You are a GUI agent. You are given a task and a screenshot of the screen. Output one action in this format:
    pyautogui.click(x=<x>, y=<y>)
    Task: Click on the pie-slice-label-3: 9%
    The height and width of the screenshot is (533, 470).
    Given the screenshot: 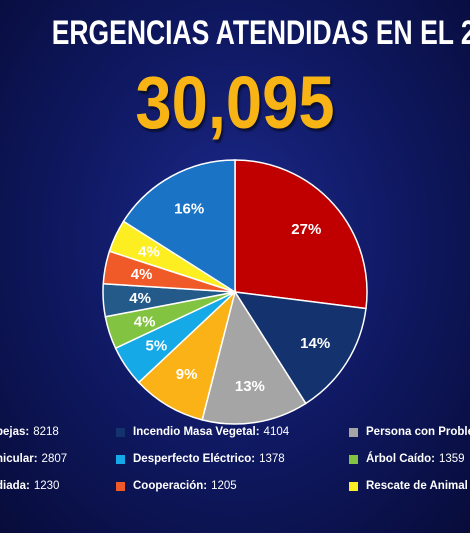 What is the action you would take?
    pyautogui.click(x=187, y=374)
    